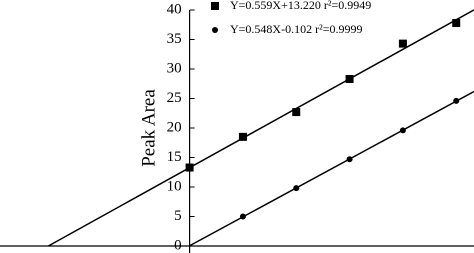  What do you see at coordinates (174, 157) in the screenshot?
I see `y-tick-label: 15` at bounding box center [174, 157].